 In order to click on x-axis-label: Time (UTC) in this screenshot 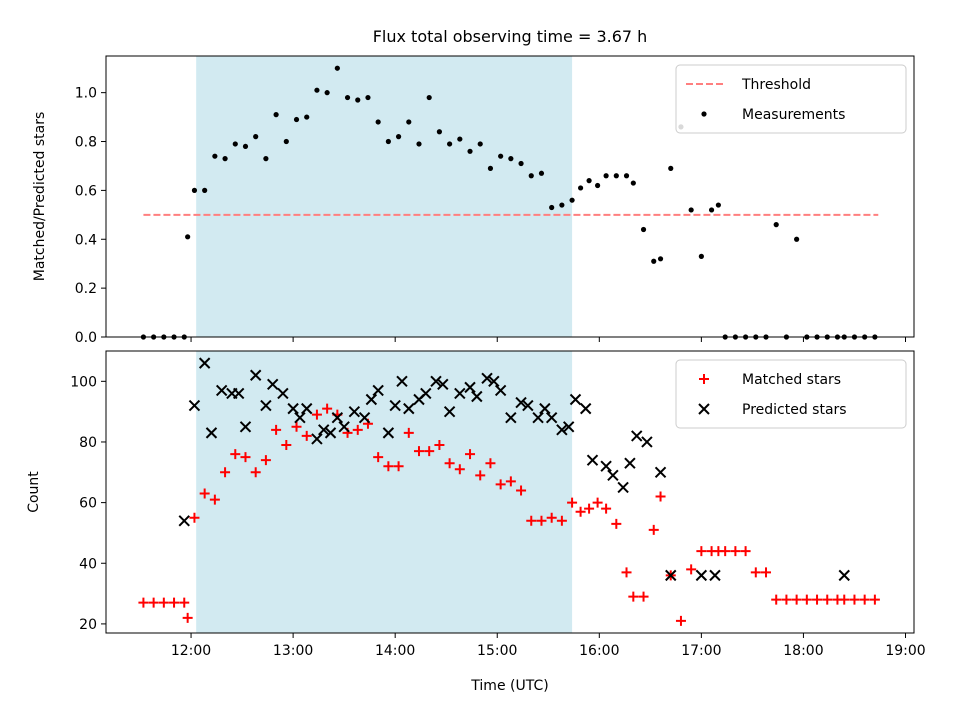, I will do `click(509, 686)`.